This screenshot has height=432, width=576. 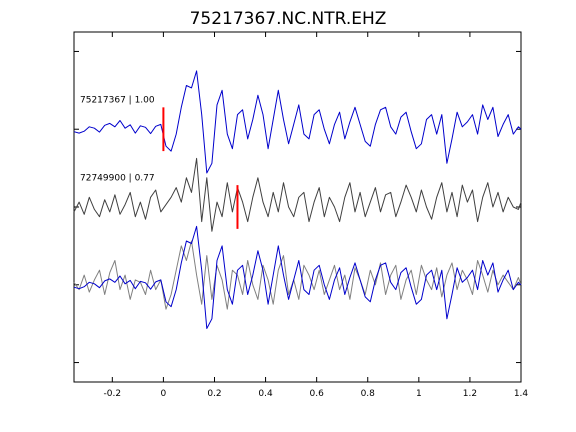 I want to click on x-tick-label: 0, so click(x=164, y=394).